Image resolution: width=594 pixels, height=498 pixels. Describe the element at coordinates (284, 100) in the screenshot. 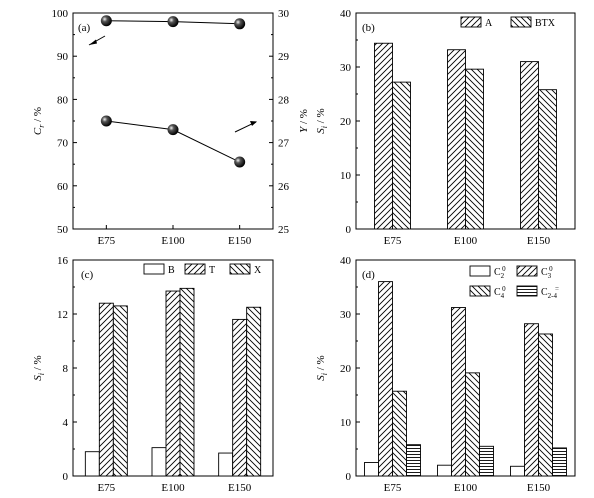

I see `y-tick-right-label: 28` at that location.